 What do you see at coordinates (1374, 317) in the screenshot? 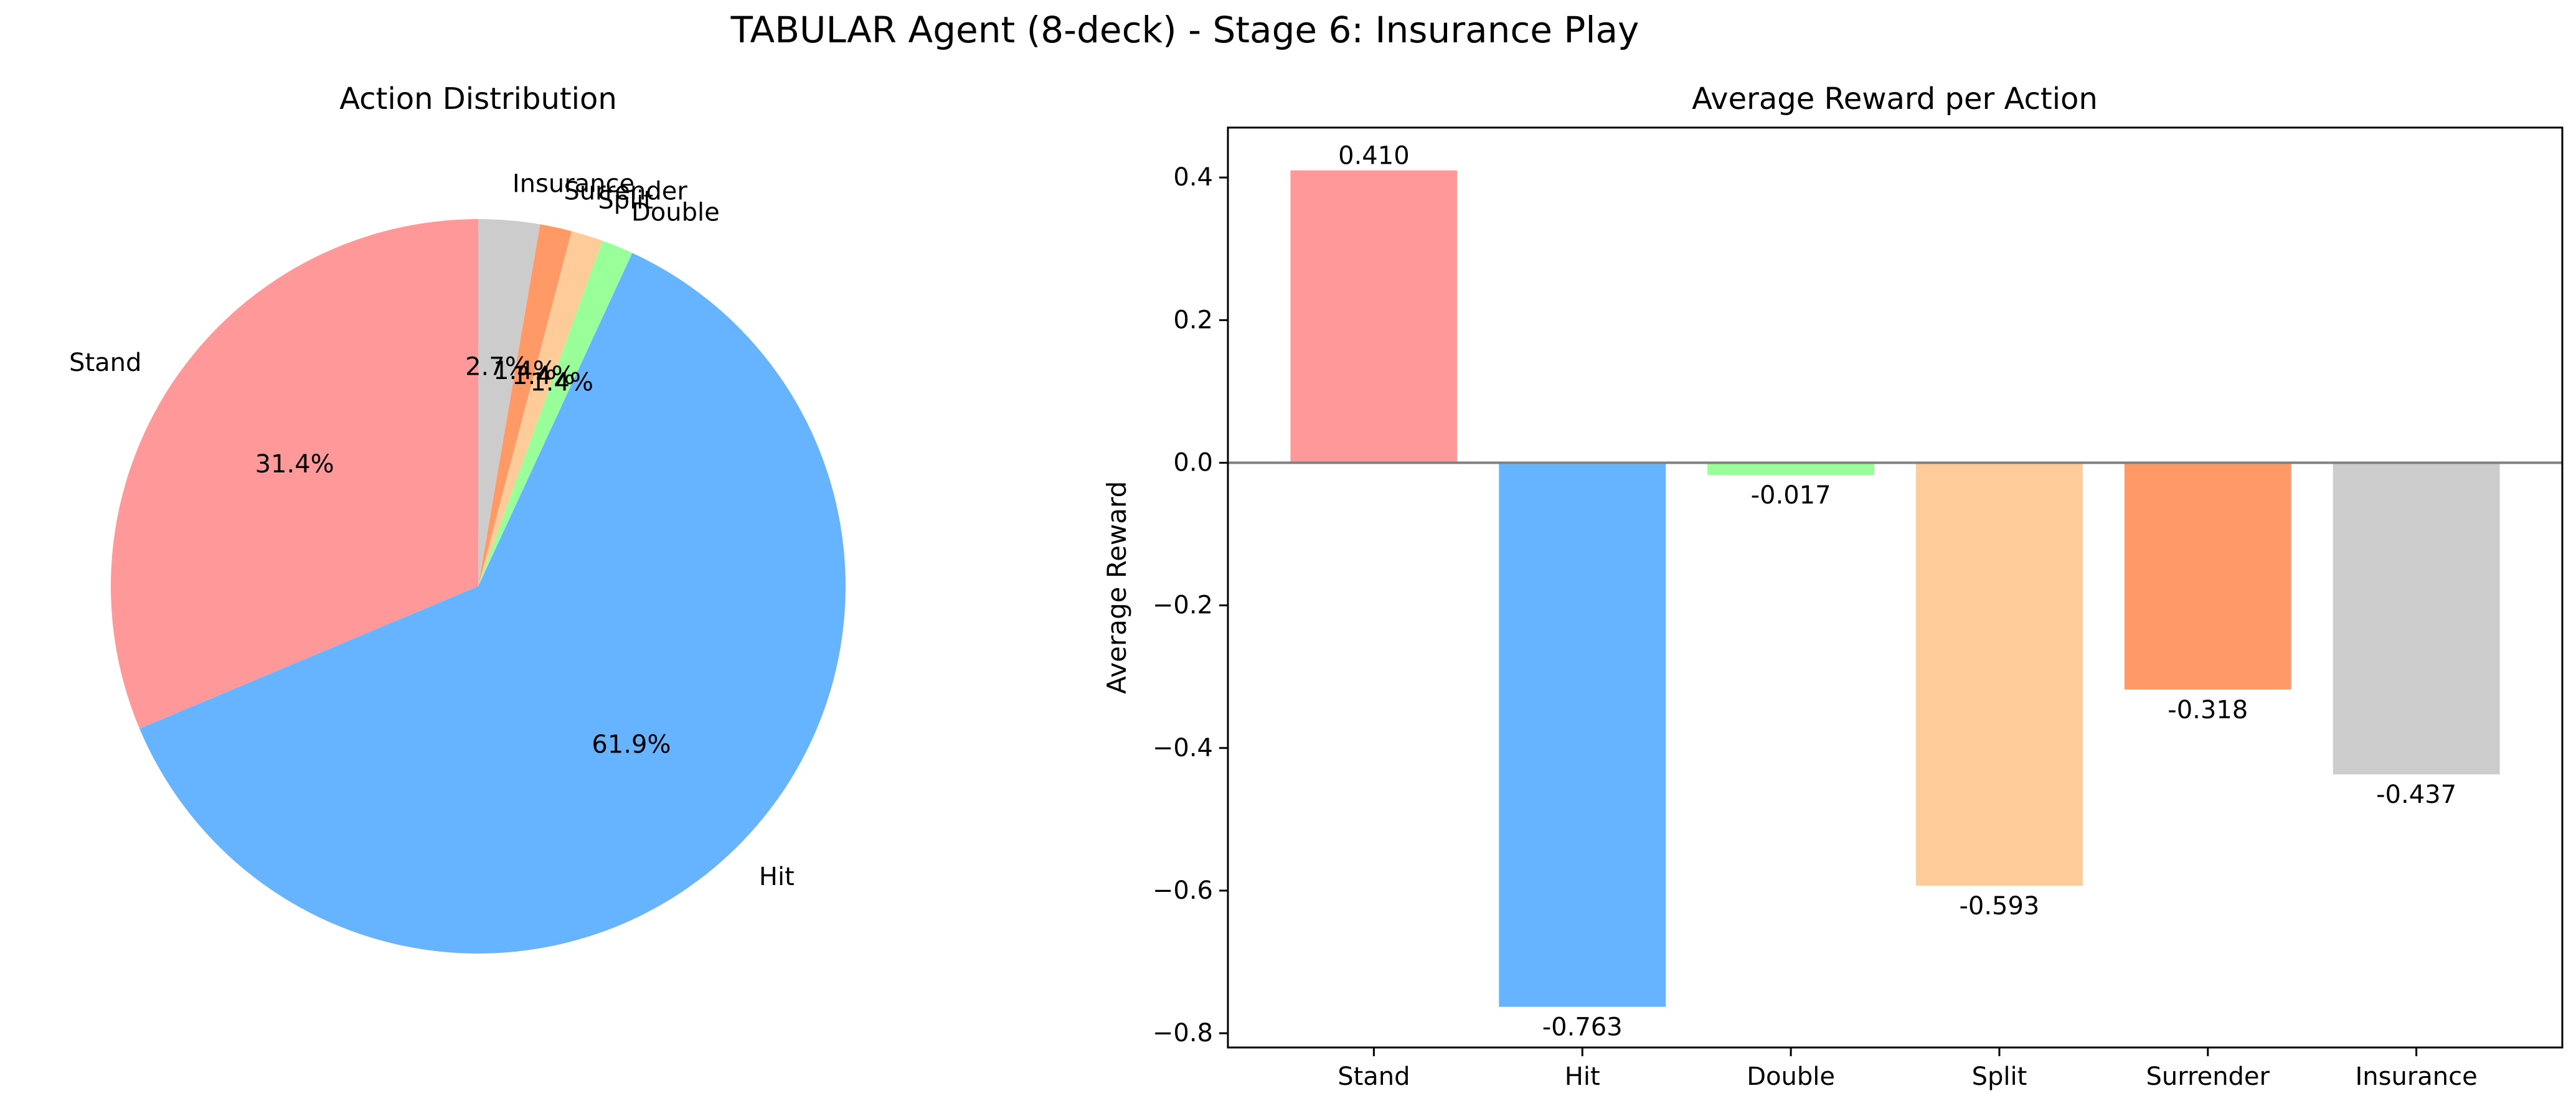
I see `bar-stand` at bounding box center [1374, 317].